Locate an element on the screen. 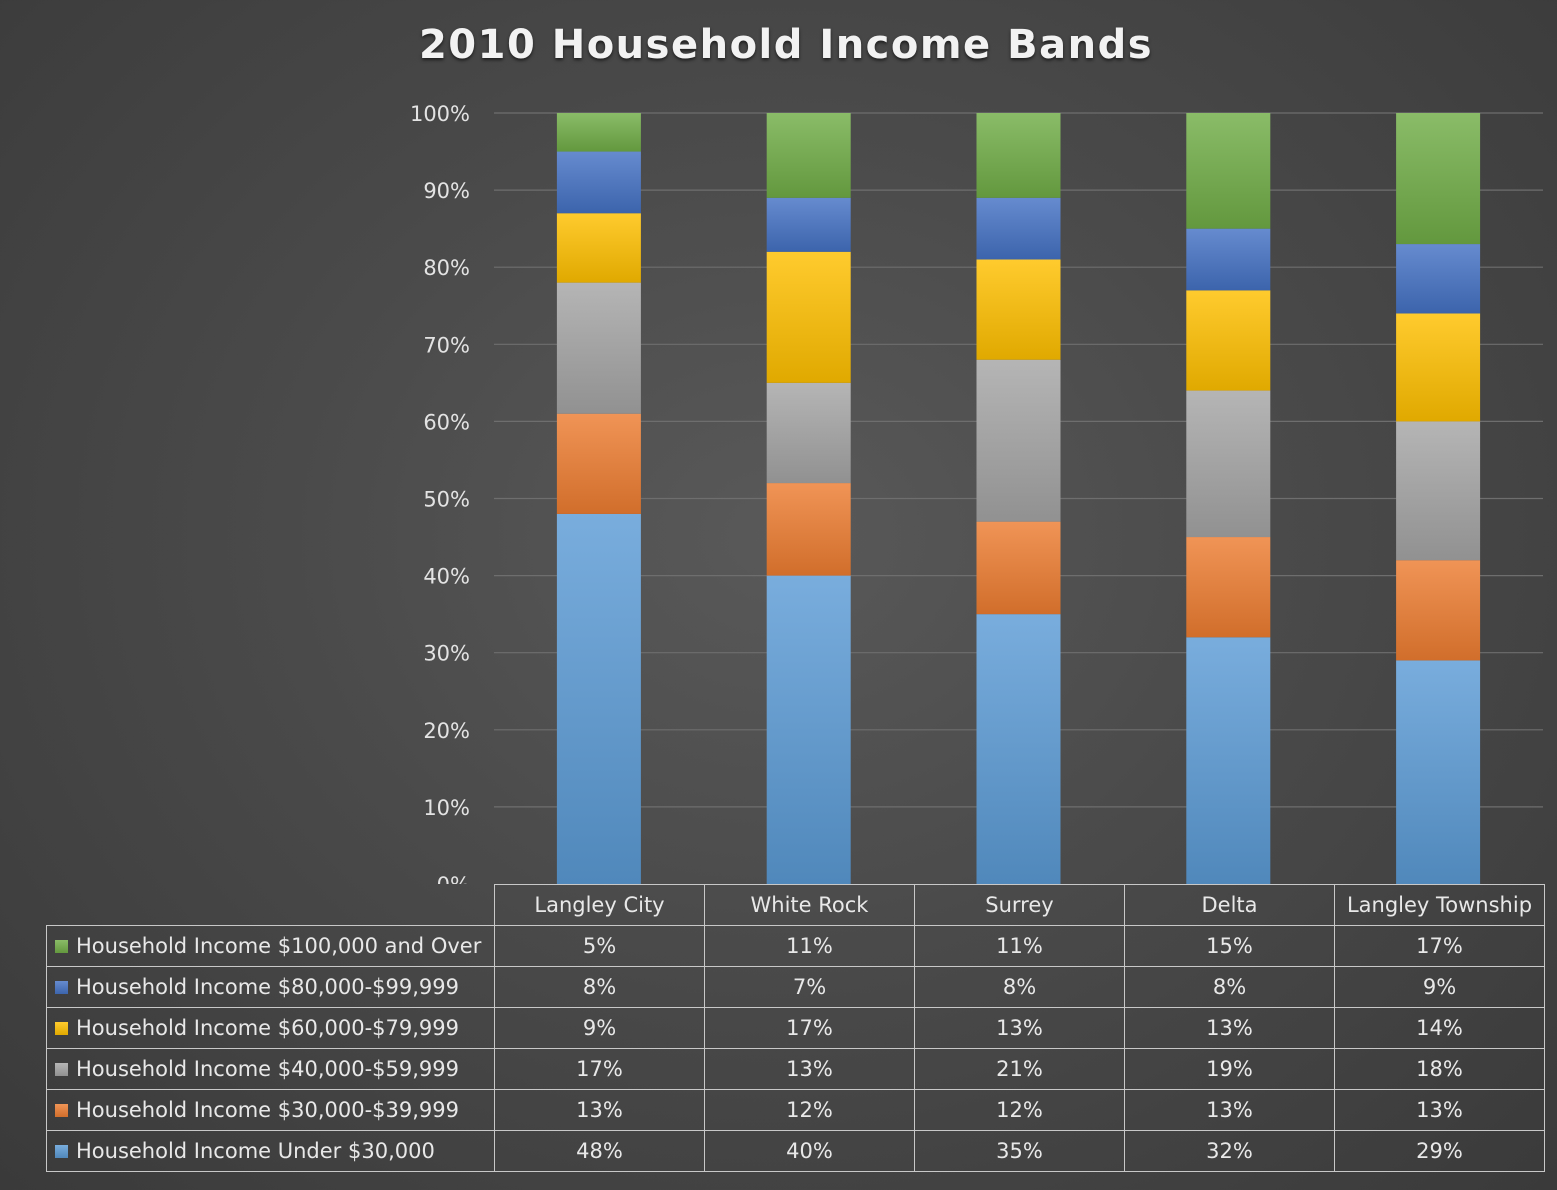 Image resolution: width=1557 pixels, height=1190 pixels. series-name: Household Income $80,000-$99,999 is located at coordinates (268, 987).